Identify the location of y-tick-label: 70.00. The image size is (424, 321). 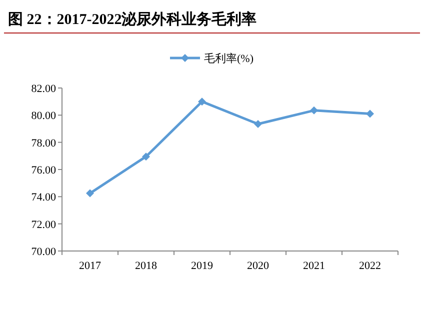
(43, 252).